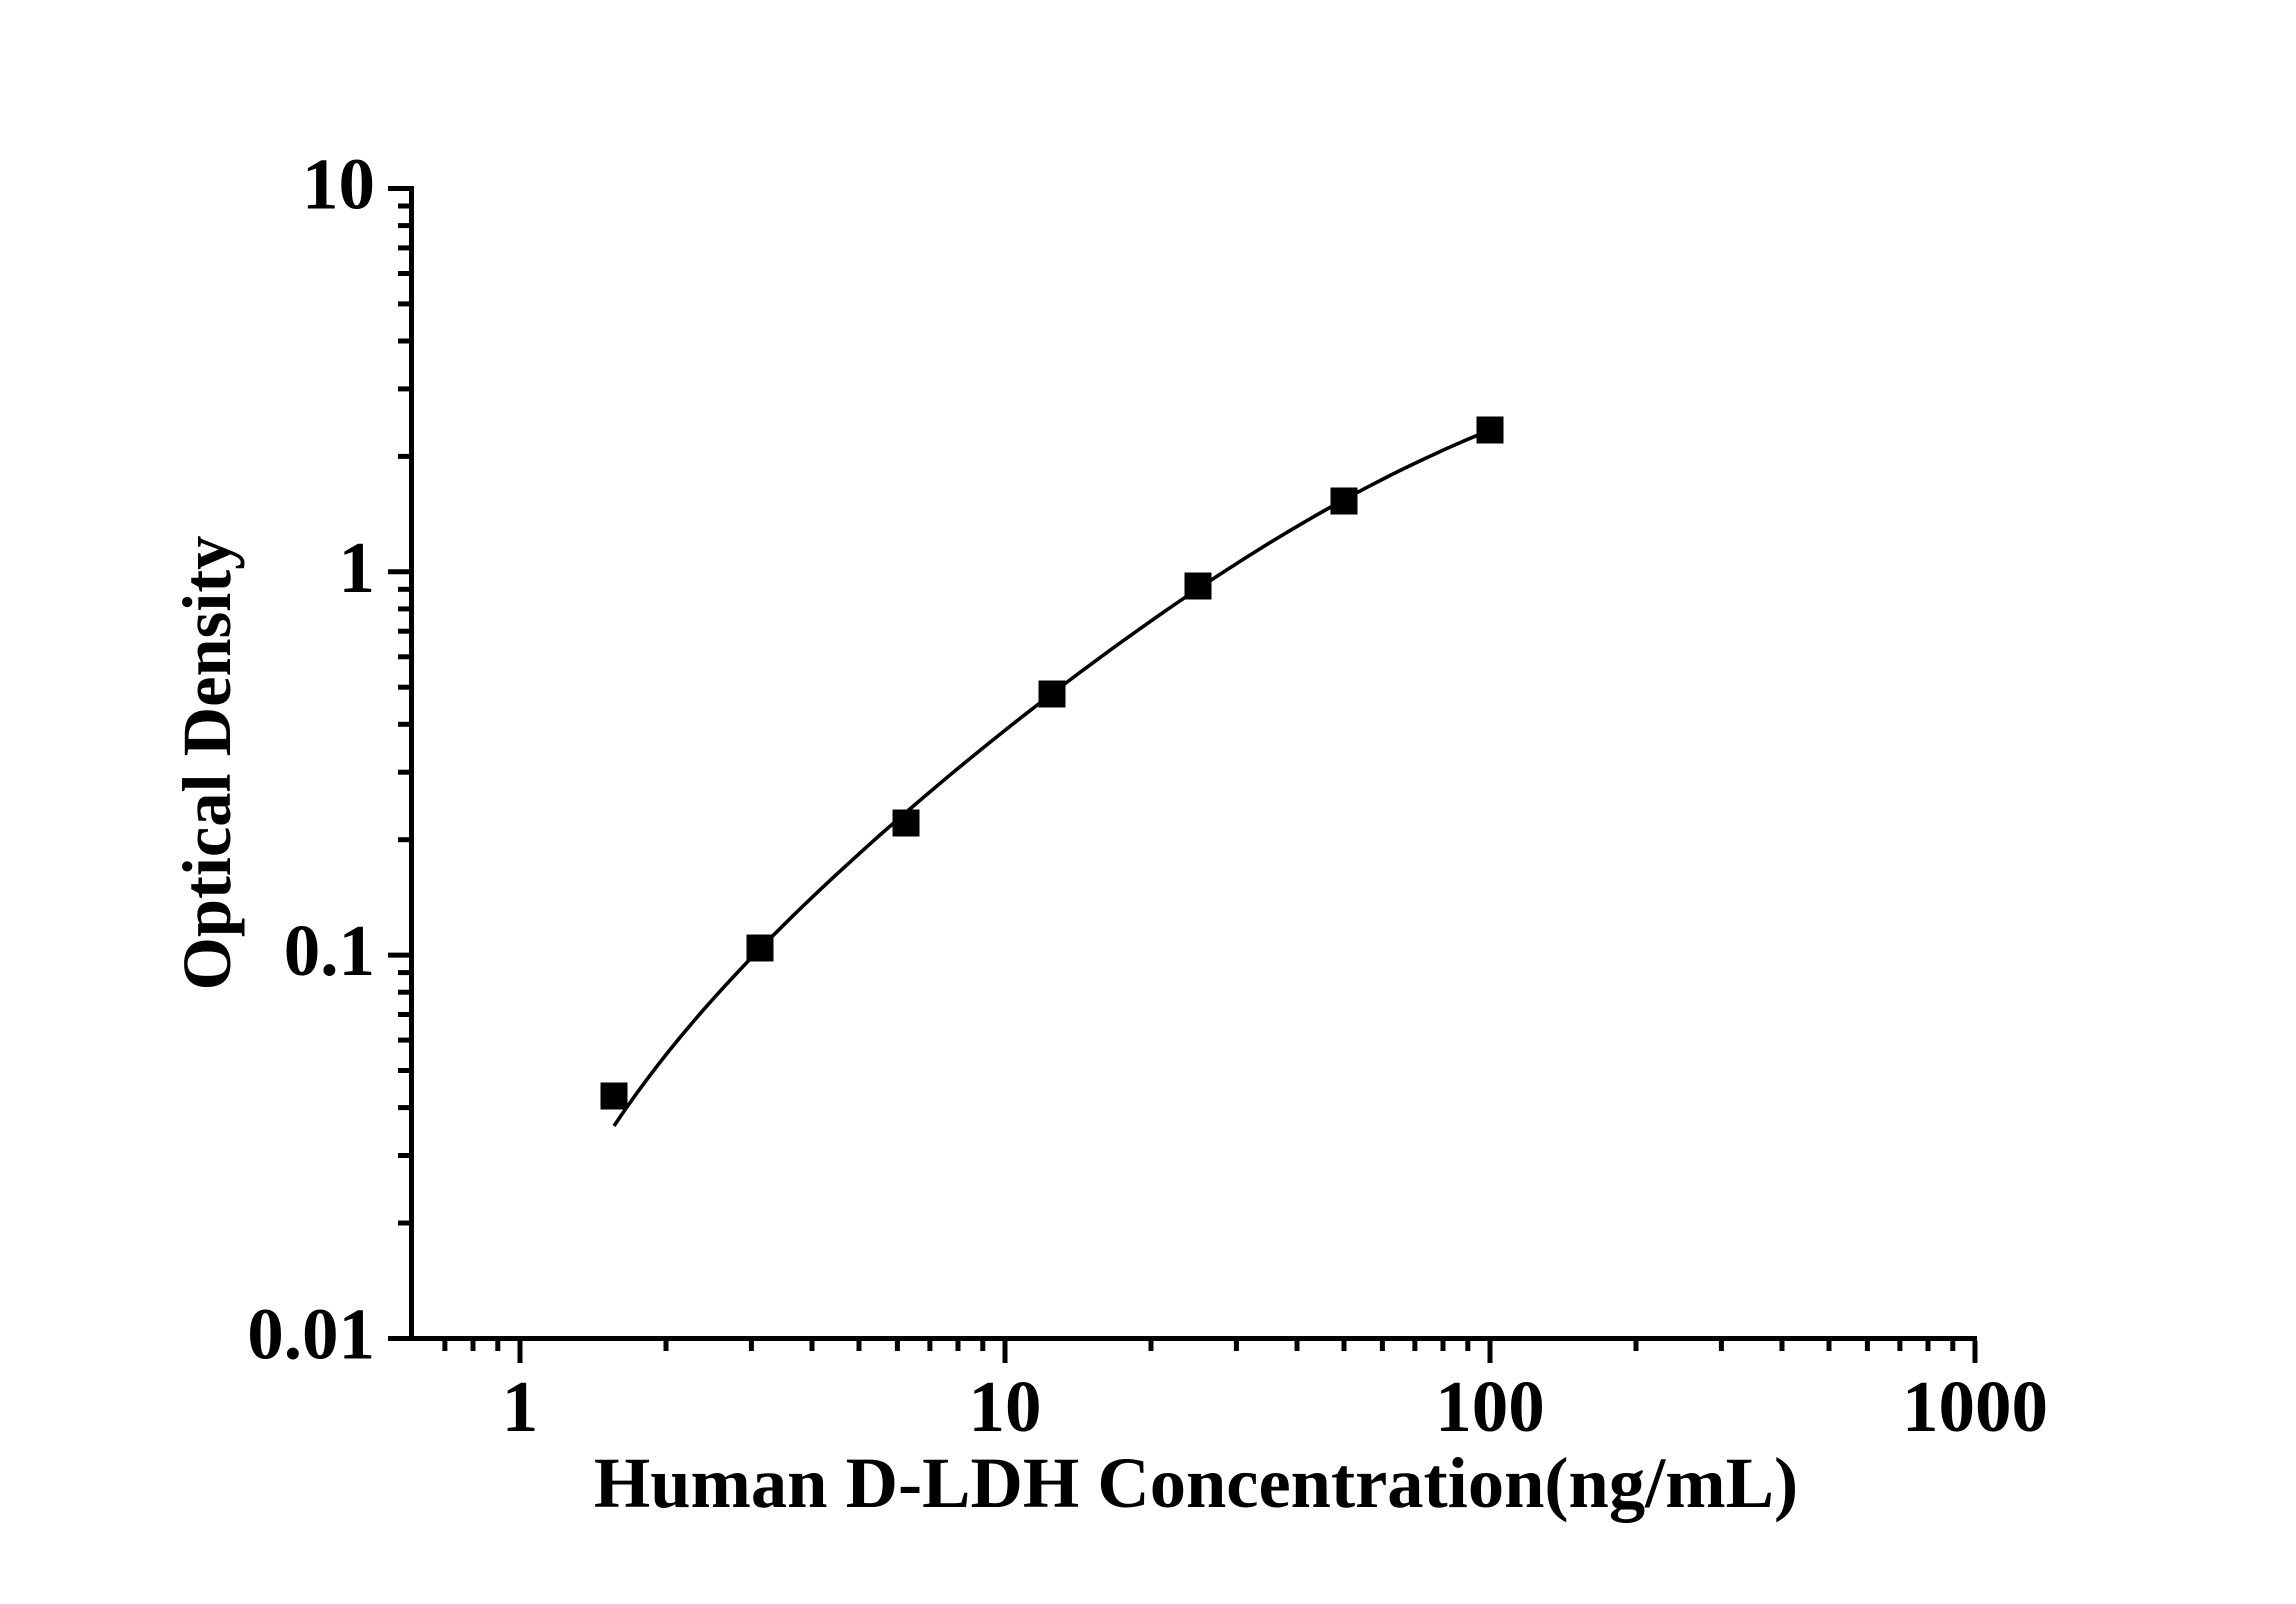 The height and width of the screenshot is (1604, 2296). What do you see at coordinates (1490, 1406) in the screenshot?
I see `svg-text: 100` at bounding box center [1490, 1406].